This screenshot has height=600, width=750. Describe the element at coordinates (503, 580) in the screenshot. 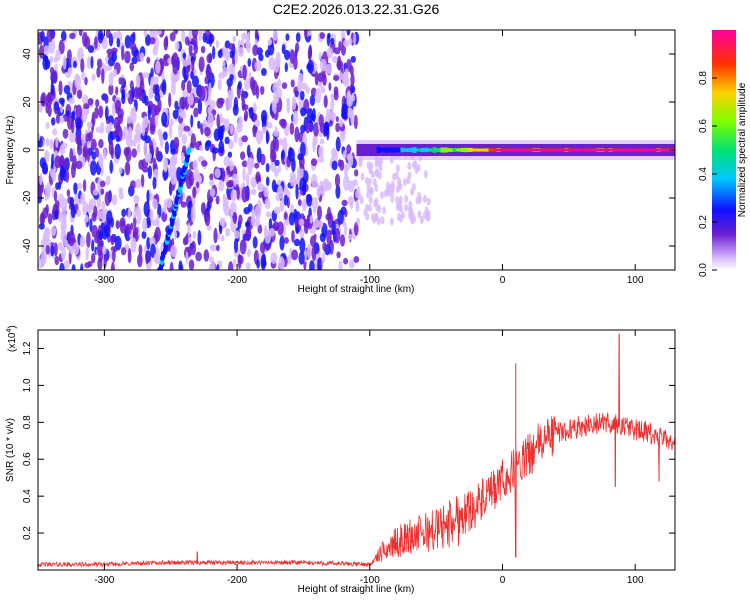

I see `x-tick-label: 0` at that location.